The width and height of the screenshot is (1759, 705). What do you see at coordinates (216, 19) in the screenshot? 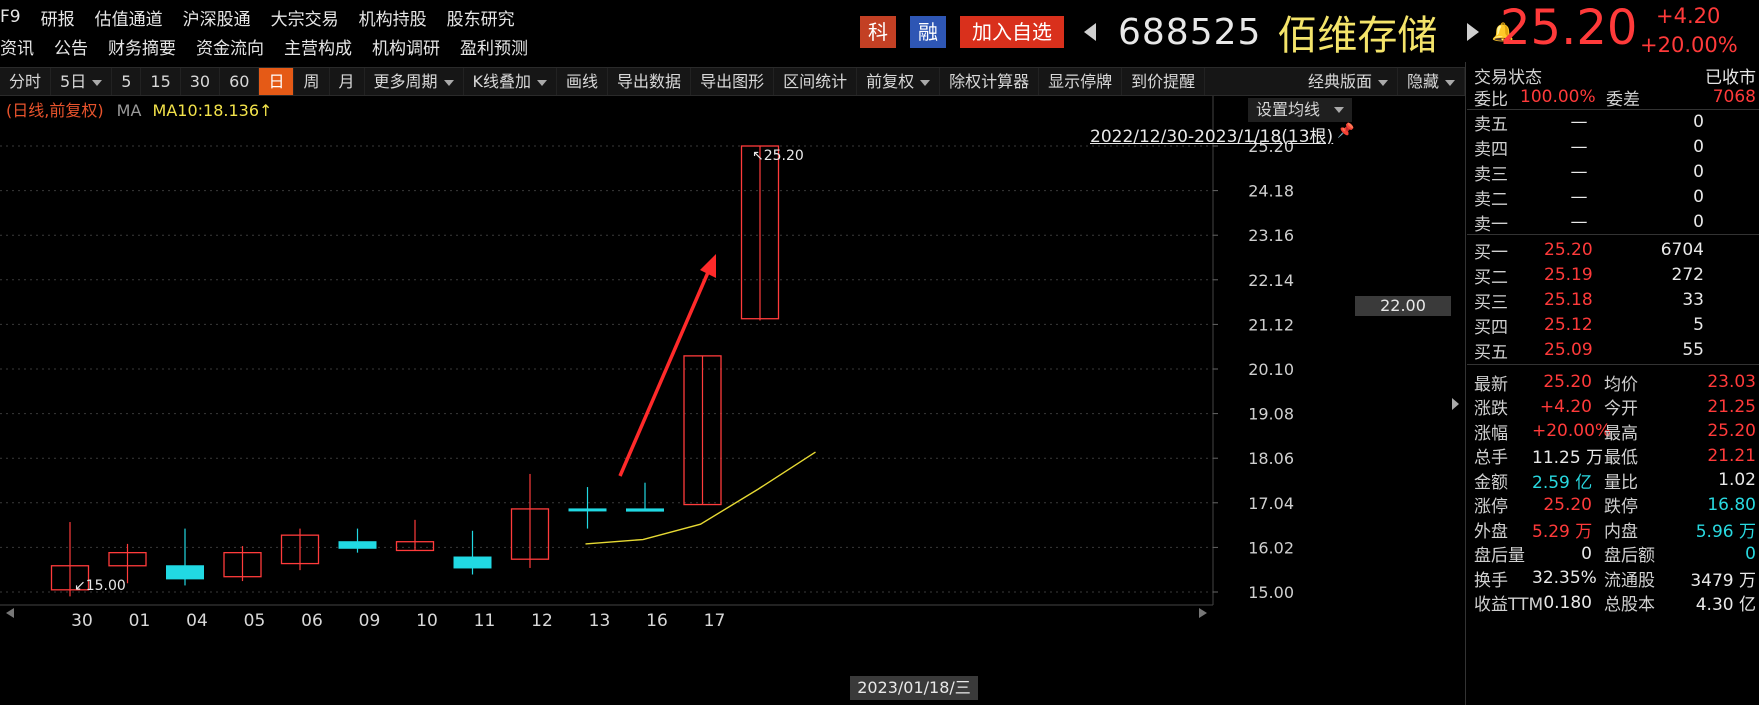
I see `nav-link-3: 沪深股通` at bounding box center [216, 19].